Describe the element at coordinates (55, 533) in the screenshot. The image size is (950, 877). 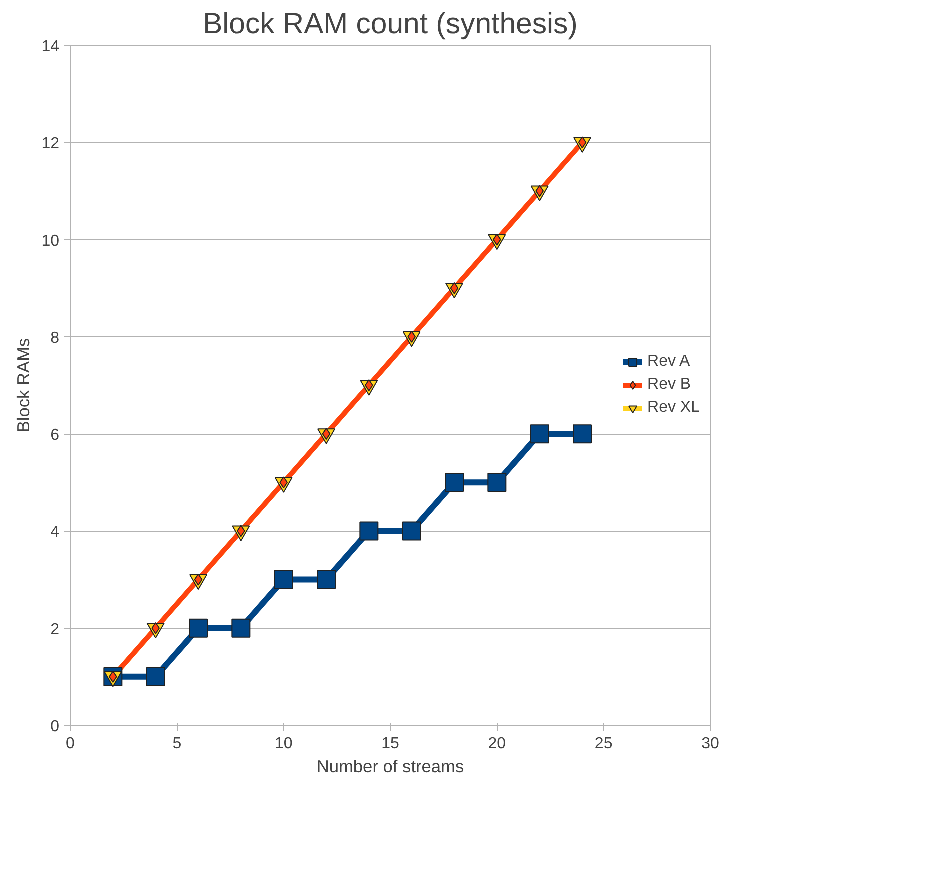
I see `y-tick-label: 4` at that location.